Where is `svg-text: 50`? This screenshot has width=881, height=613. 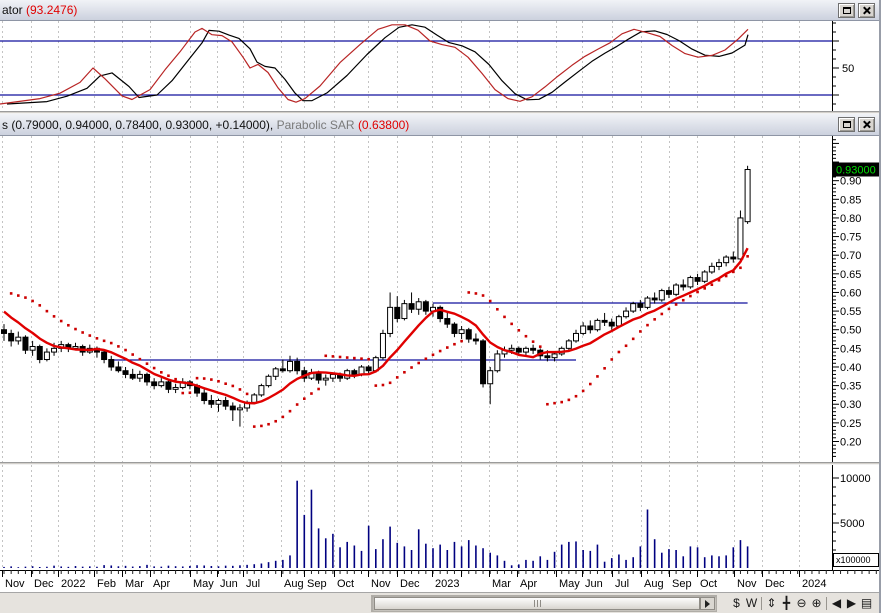 svg-text: 50 is located at coordinates (848, 69).